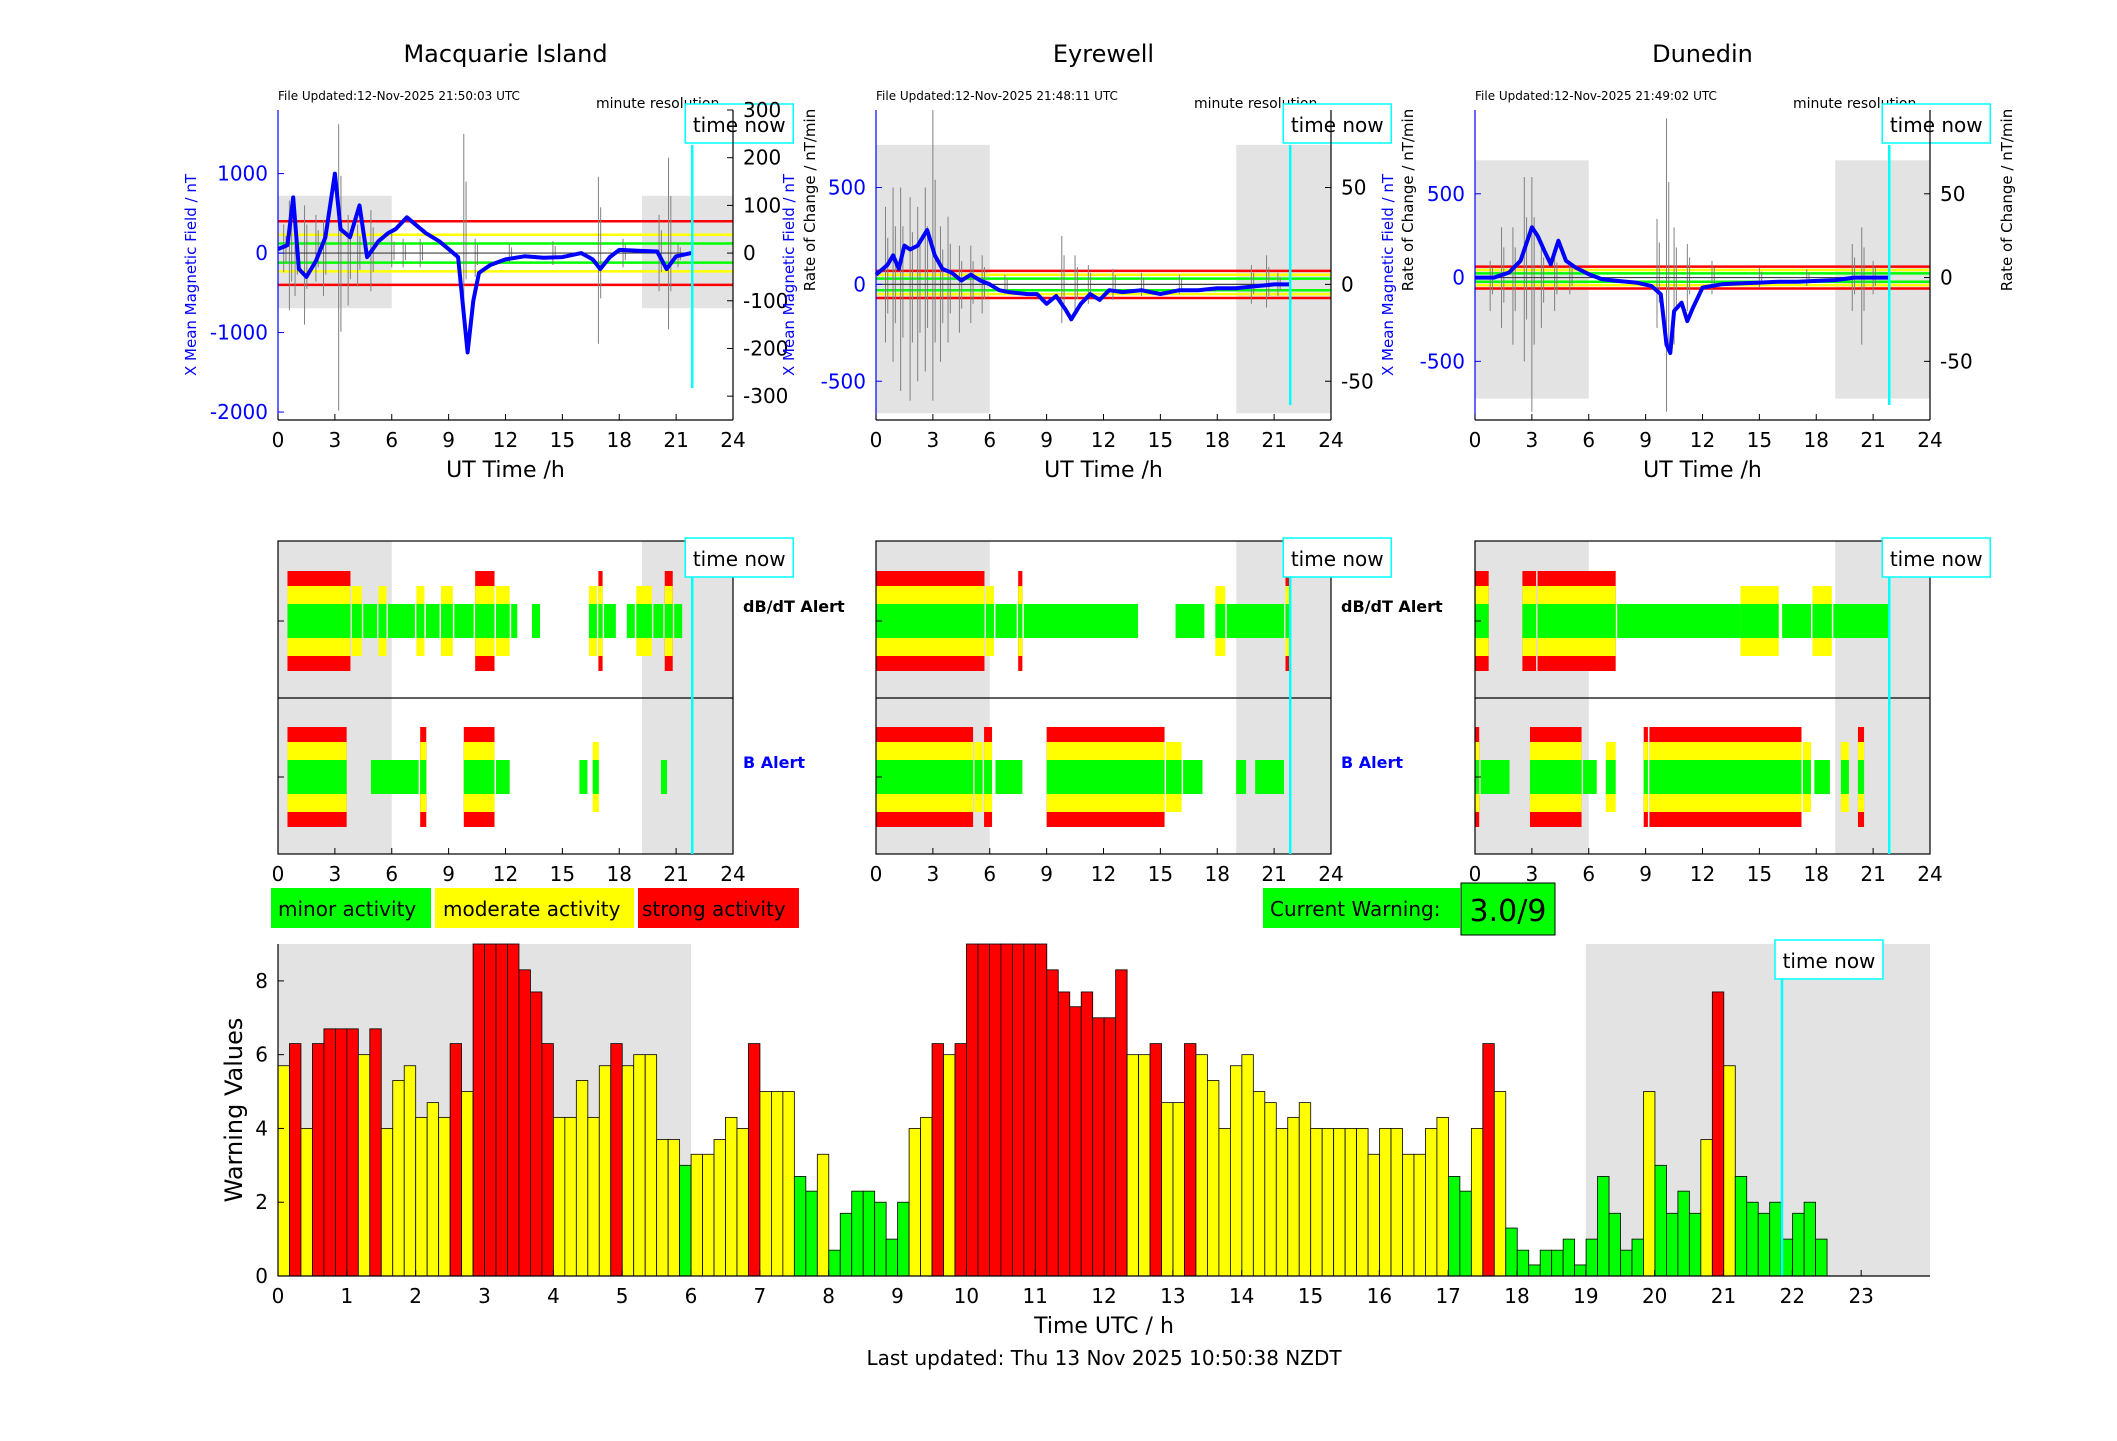  What do you see at coordinates (828, 1296) in the screenshot?
I see `x-tick-label: 8` at bounding box center [828, 1296].